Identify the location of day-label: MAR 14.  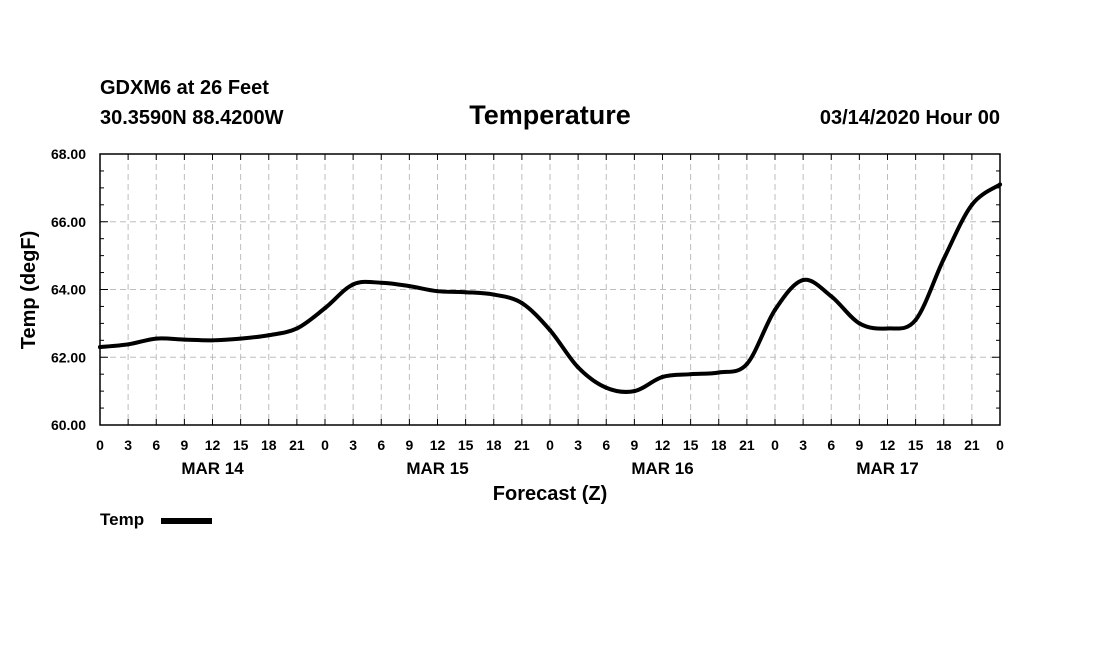
(212, 468).